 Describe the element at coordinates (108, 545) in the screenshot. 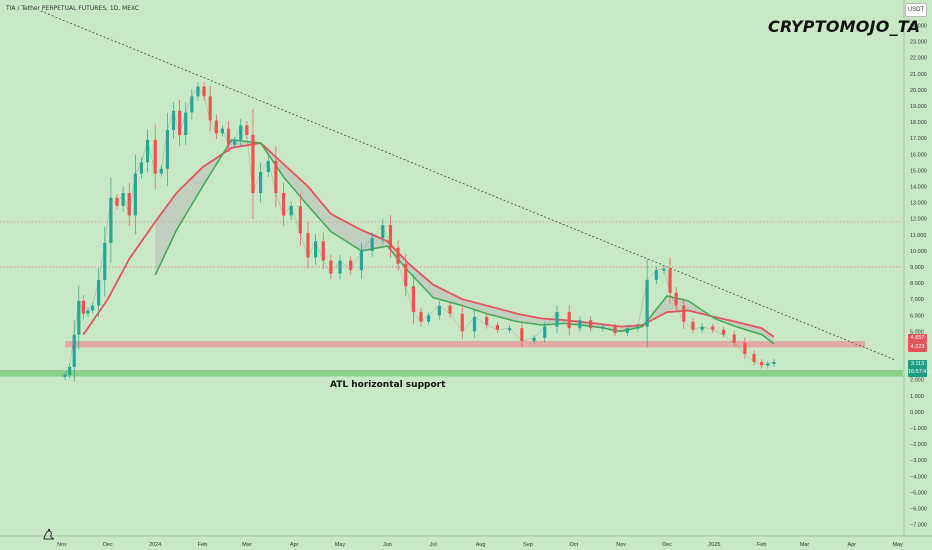

I see `x-tick-label: Dec` at that location.